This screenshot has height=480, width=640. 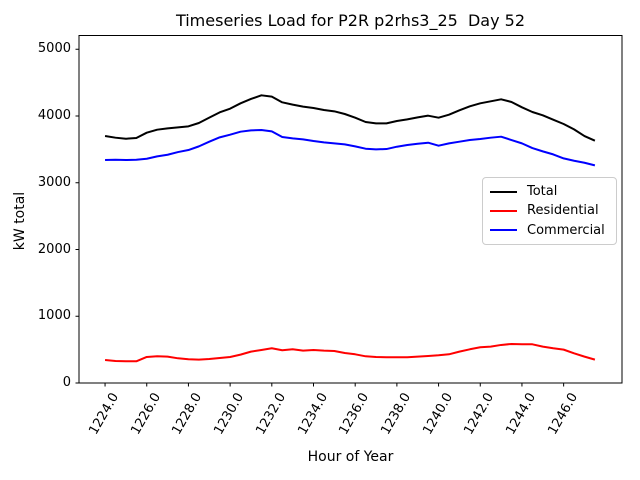 I want to click on series-line-commercial, so click(x=350, y=148).